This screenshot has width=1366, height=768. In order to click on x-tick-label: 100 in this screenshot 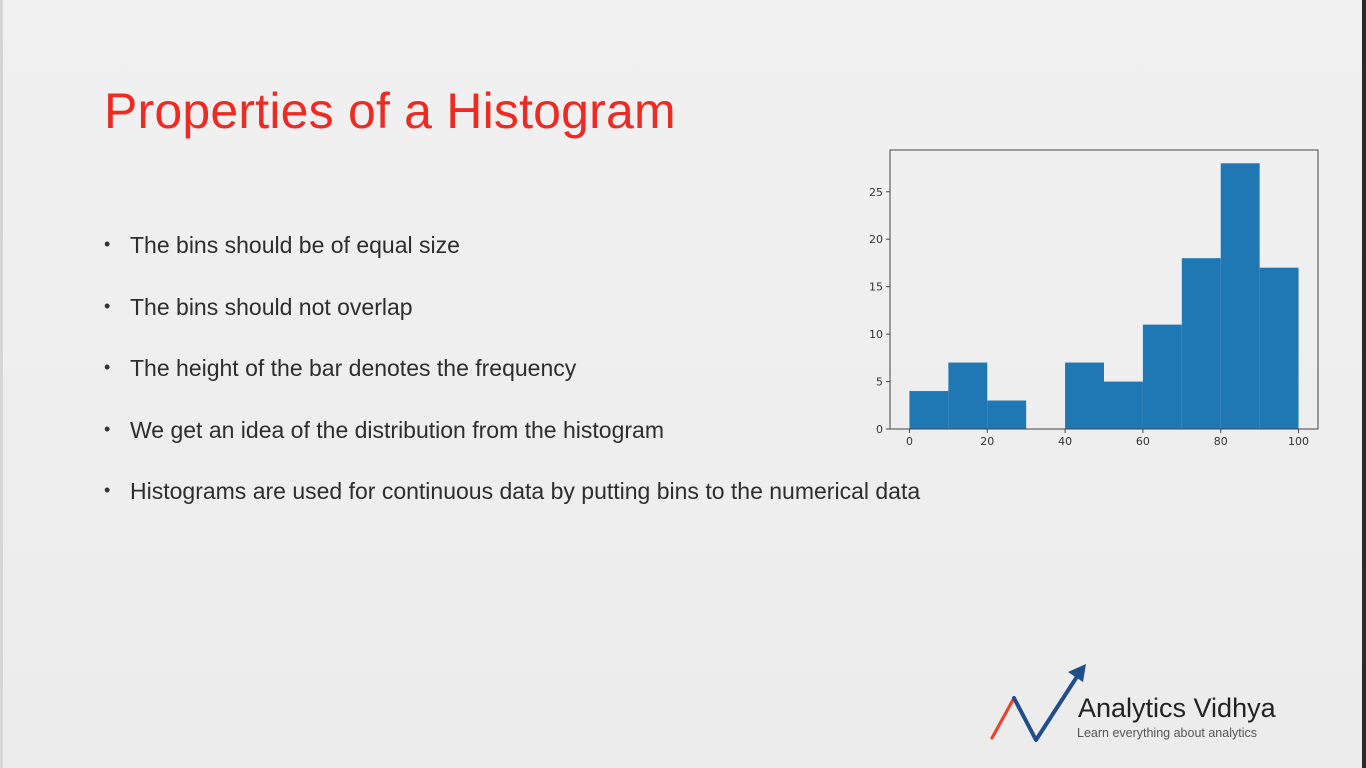, I will do `click(1298, 441)`.